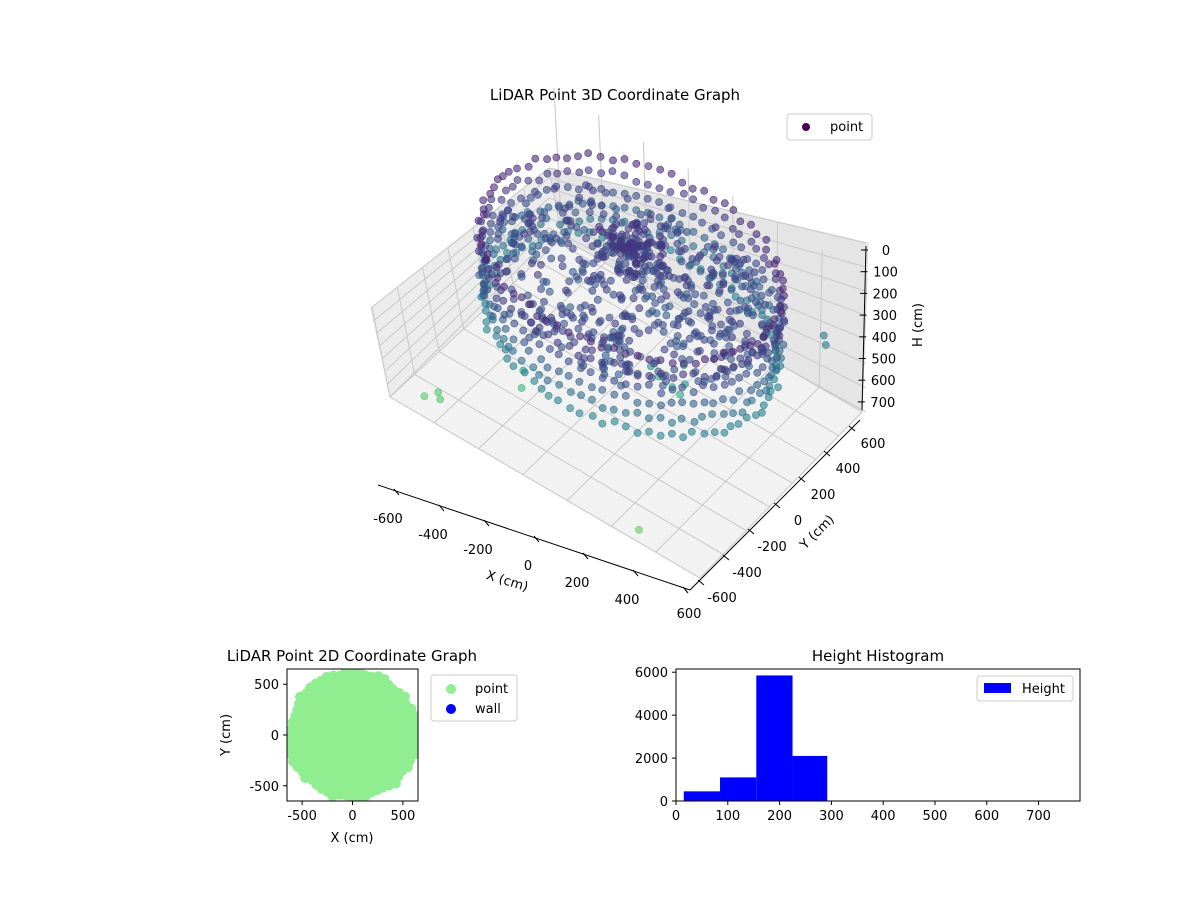 Image resolution: width=1200 pixels, height=900 pixels. What do you see at coordinates (779, 816) in the screenshot?
I see `x-tick-label-hist: 200` at bounding box center [779, 816].